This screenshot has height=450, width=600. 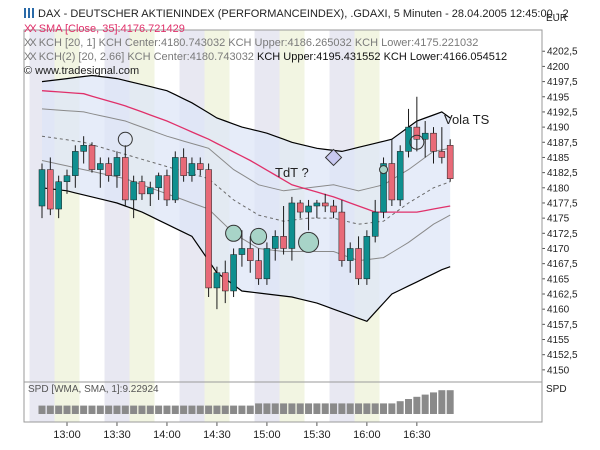 What do you see at coordinates (558, 97) in the screenshot?
I see `y-tick-label: 4195` at bounding box center [558, 97].